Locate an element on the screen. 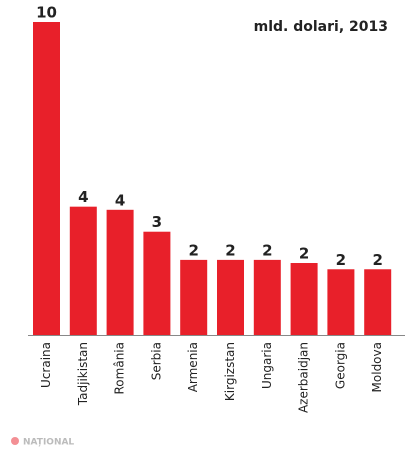 The height and width of the screenshot is (455, 412). data-label: 3 is located at coordinates (157, 222).